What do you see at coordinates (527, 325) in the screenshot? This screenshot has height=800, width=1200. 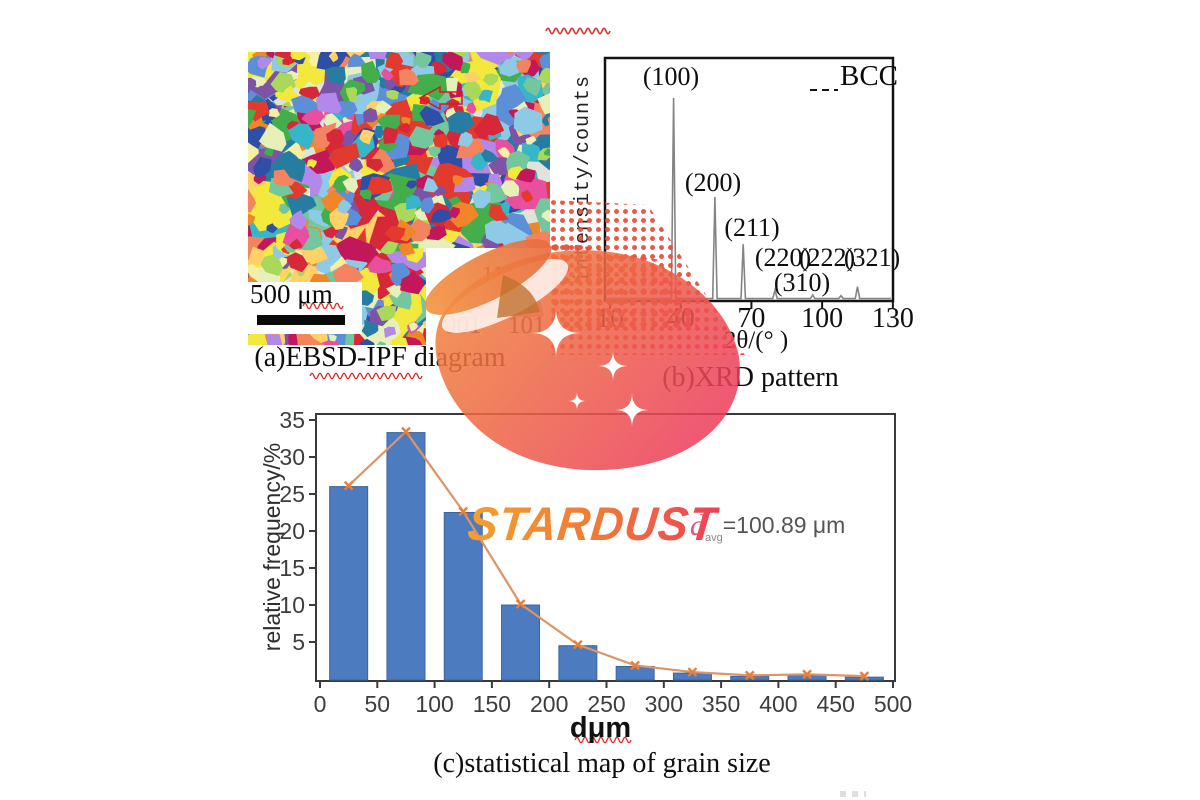 I see `ipf-label-101: 101` at bounding box center [527, 325].